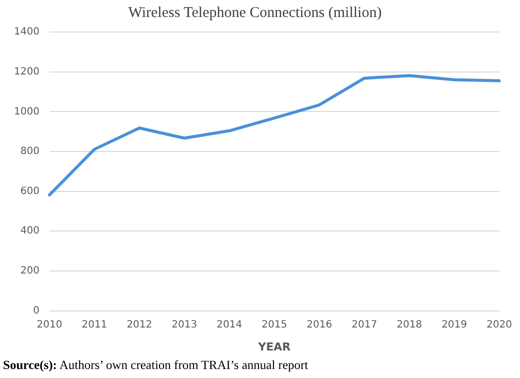  Describe the element at coordinates (255, 12) in the screenshot. I see `chart-title: Wireless Telephone Connections (million)` at that location.